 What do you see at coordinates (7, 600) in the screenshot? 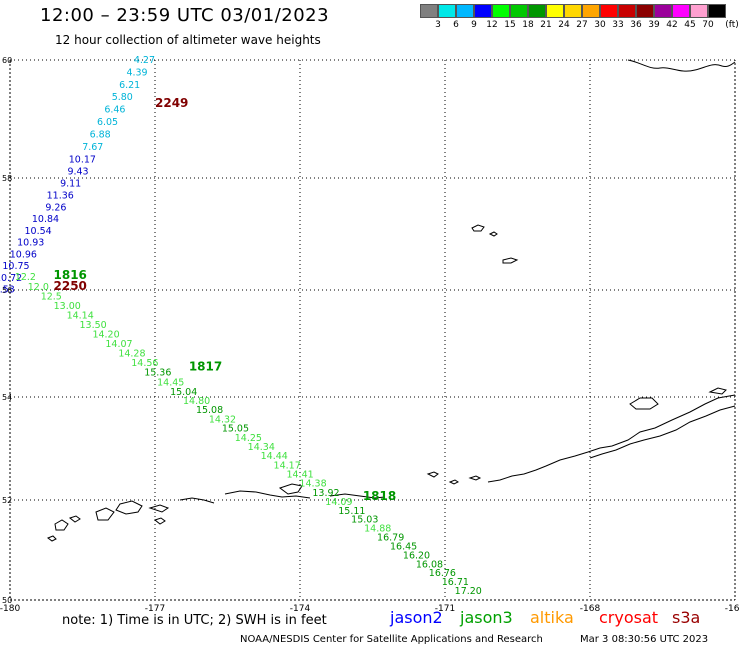
I see `lat-tick-label: 50` at bounding box center [7, 600].